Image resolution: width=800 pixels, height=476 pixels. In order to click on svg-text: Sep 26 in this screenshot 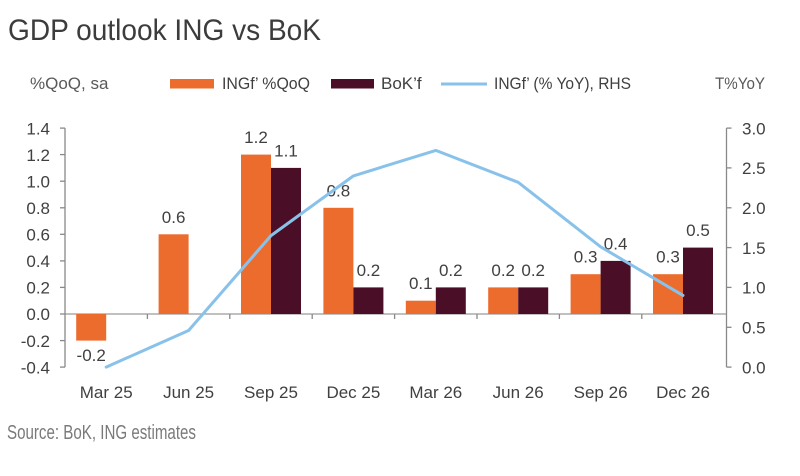, I will do `click(601, 392)`.